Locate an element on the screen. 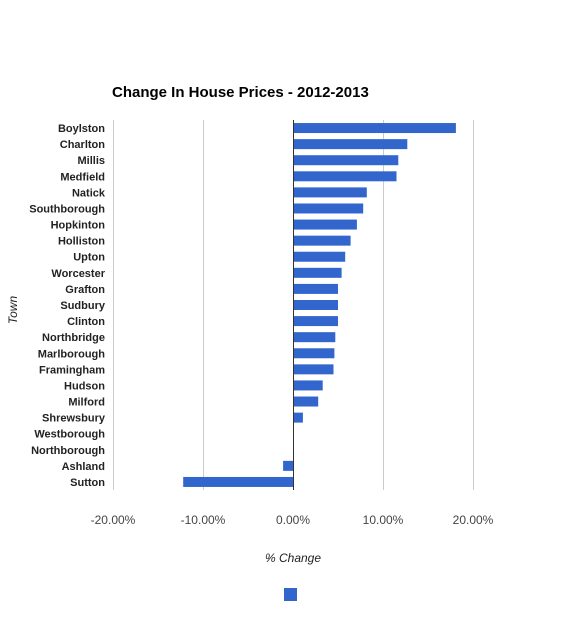 The height and width of the screenshot is (625, 586). category-label: Natick is located at coordinates (89, 193).